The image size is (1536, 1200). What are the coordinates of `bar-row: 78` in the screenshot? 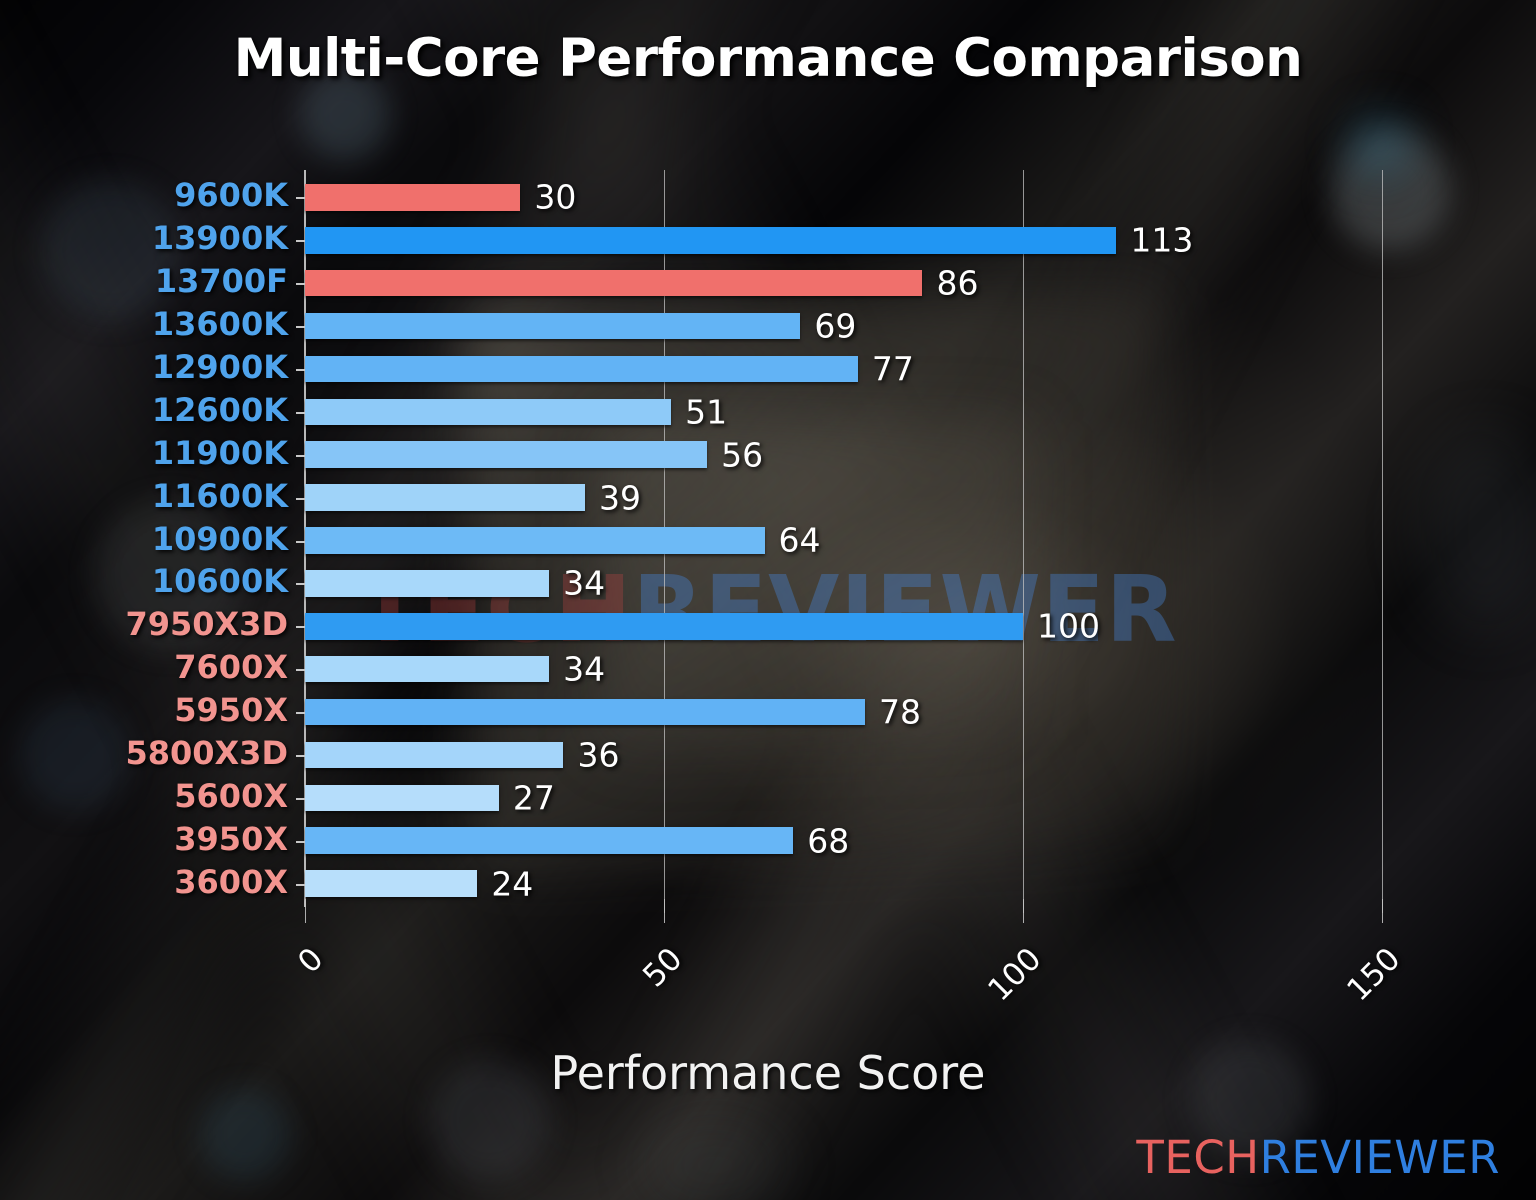 It's located at (843, 712).